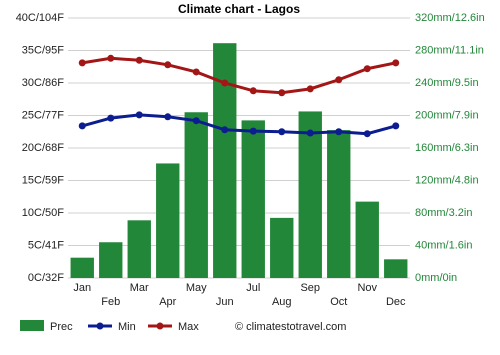  Describe the element at coordinates (396, 302) in the screenshot. I see `x-tick-label: Dec` at that location.